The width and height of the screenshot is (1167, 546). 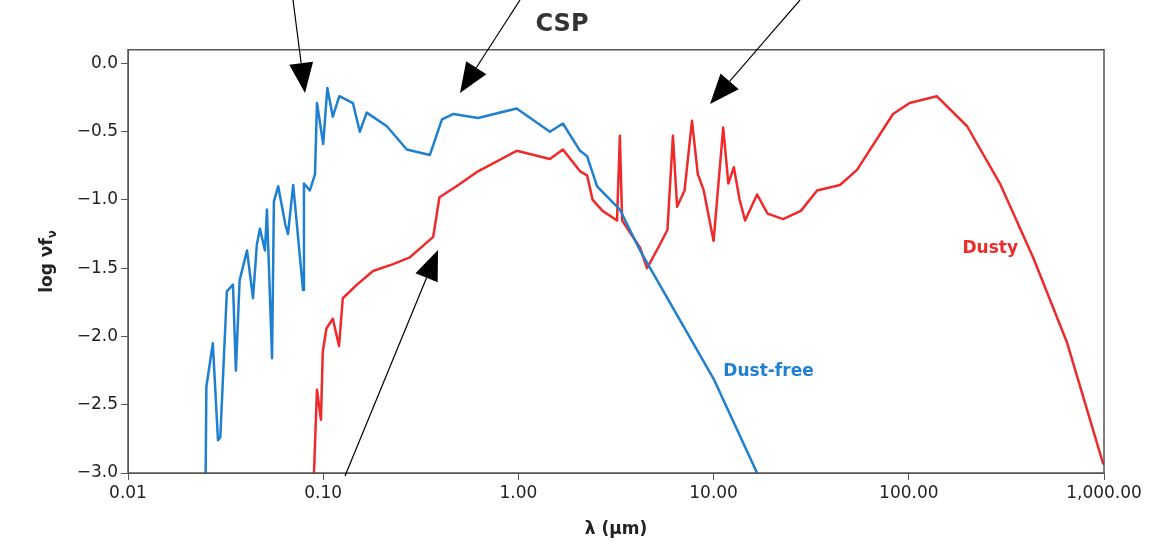 I want to click on x-tick-label: 10.00, so click(x=713, y=491).